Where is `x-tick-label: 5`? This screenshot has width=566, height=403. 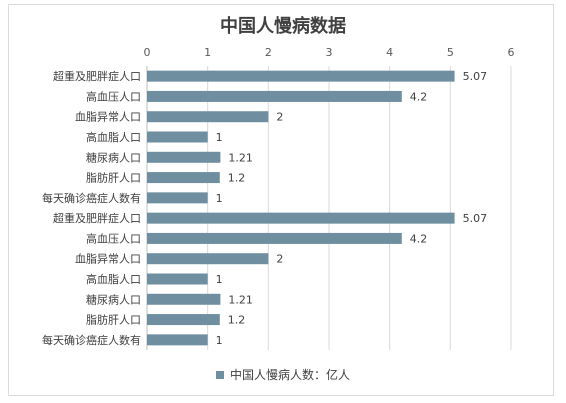 x-tick-label: 5 is located at coordinates (450, 52).